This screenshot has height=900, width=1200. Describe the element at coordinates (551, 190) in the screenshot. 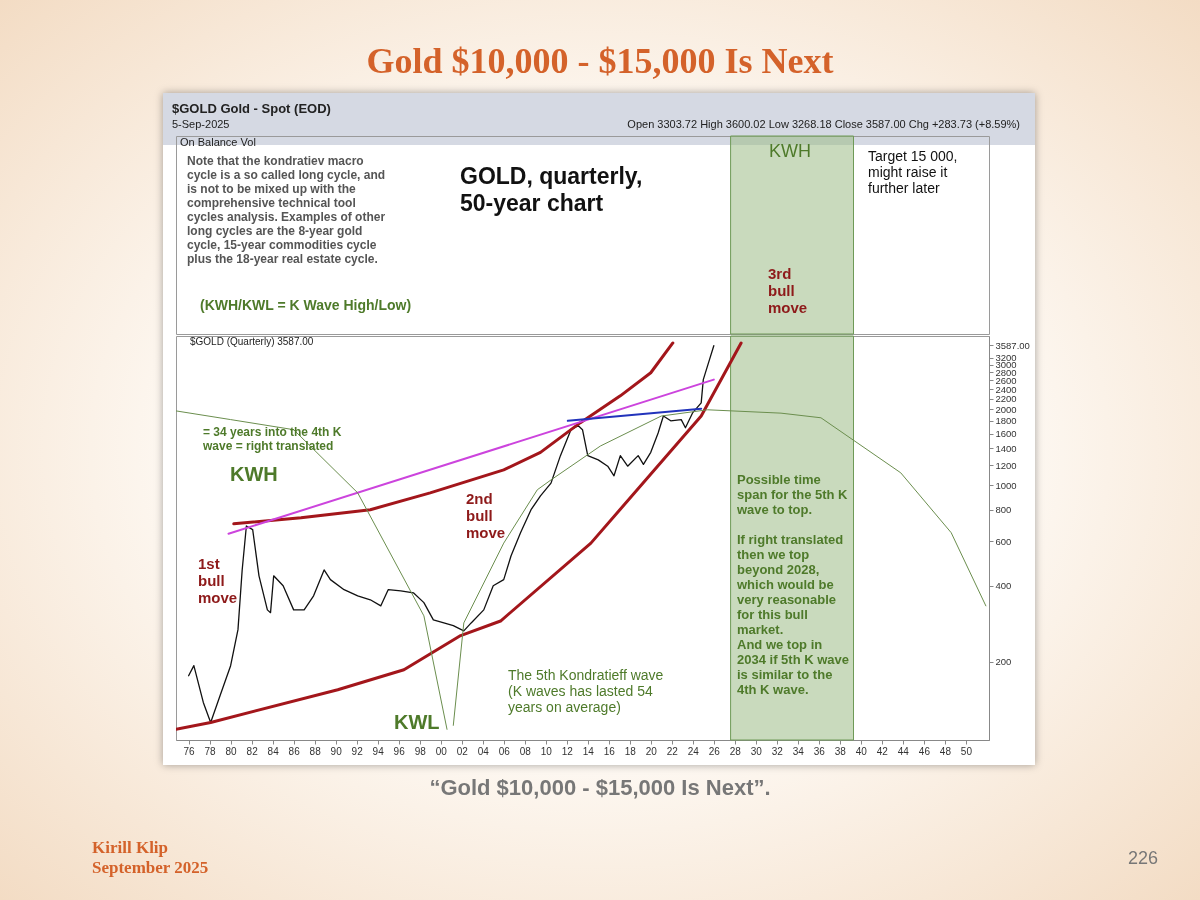

I see `text: GOLD, quarterly, 50-year chart` at that location.